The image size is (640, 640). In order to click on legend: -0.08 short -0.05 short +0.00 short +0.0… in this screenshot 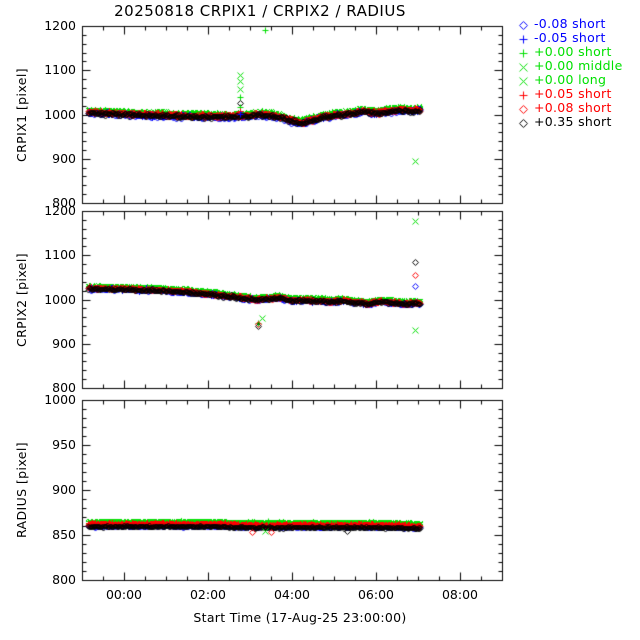, I will do `click(578, 73)`.